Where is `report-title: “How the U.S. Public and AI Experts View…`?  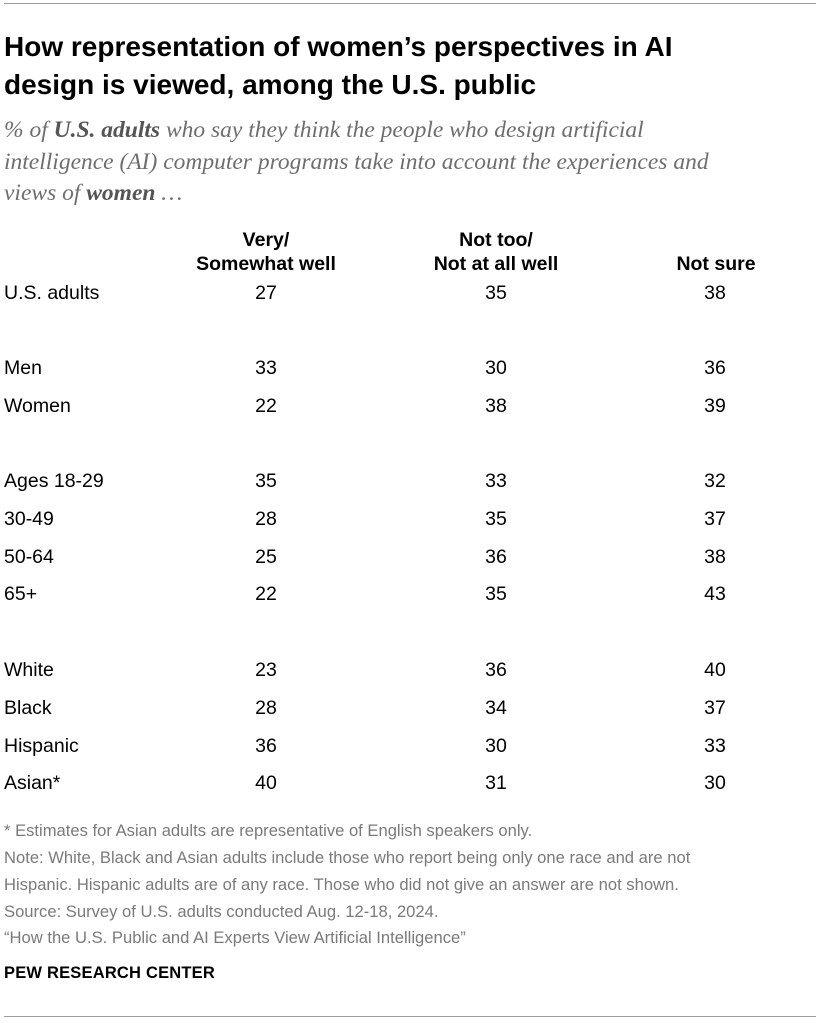 report-title: “How the U.S. Public and AI Experts View… is located at coordinates (235, 937).